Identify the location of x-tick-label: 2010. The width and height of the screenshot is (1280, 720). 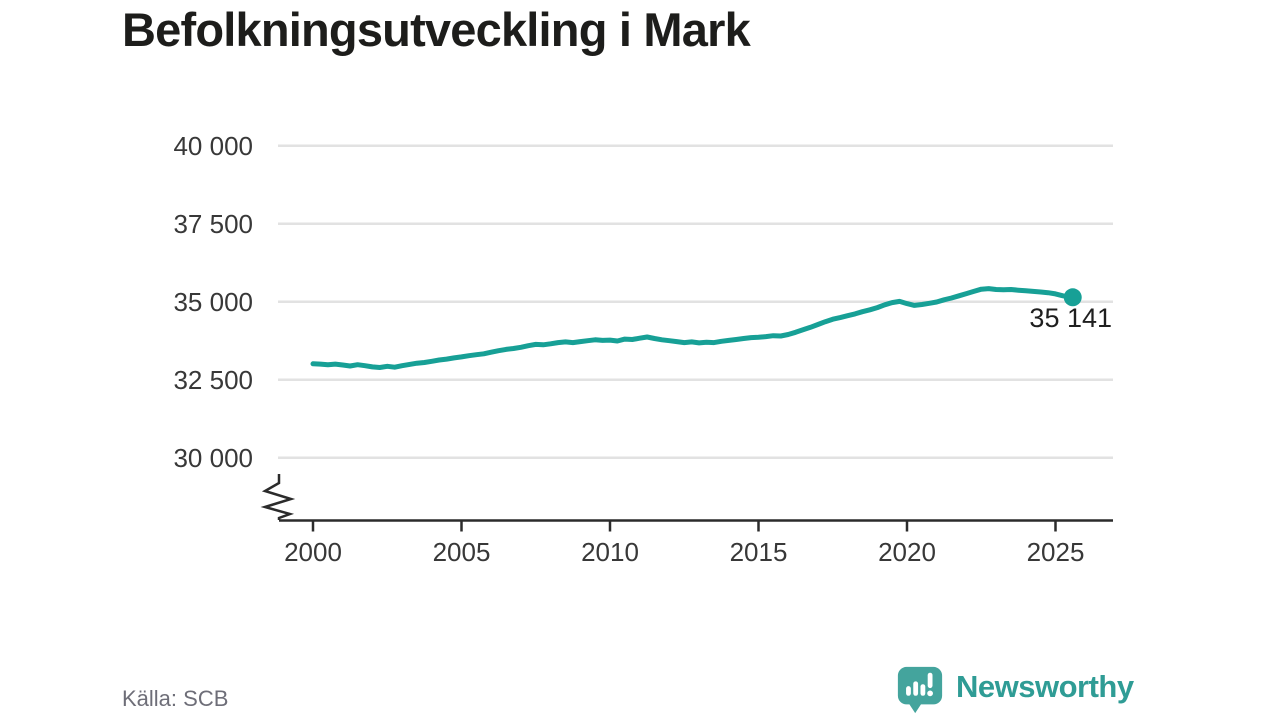
(610, 552).